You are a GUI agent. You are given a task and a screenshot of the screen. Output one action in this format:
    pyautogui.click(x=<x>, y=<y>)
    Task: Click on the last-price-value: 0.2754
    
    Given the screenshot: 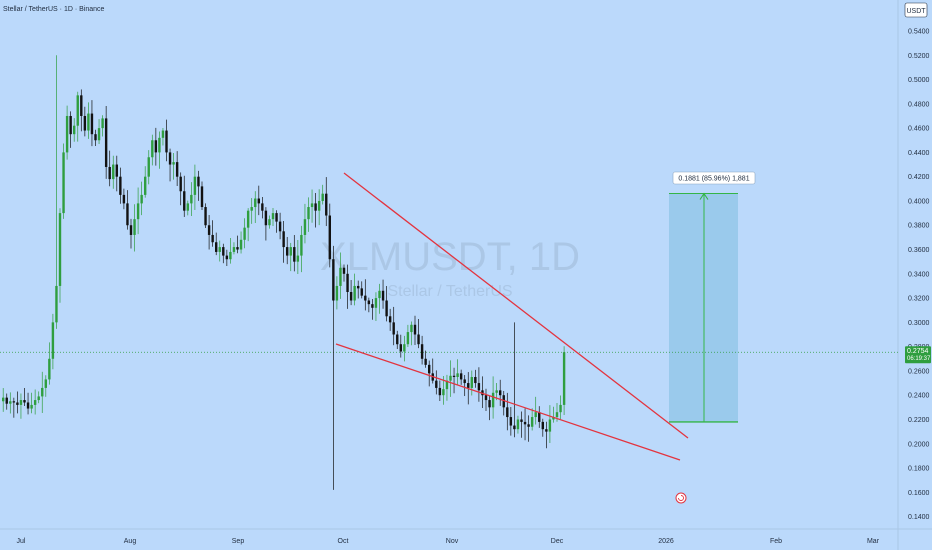 What is the action you would take?
    pyautogui.click(x=918, y=351)
    